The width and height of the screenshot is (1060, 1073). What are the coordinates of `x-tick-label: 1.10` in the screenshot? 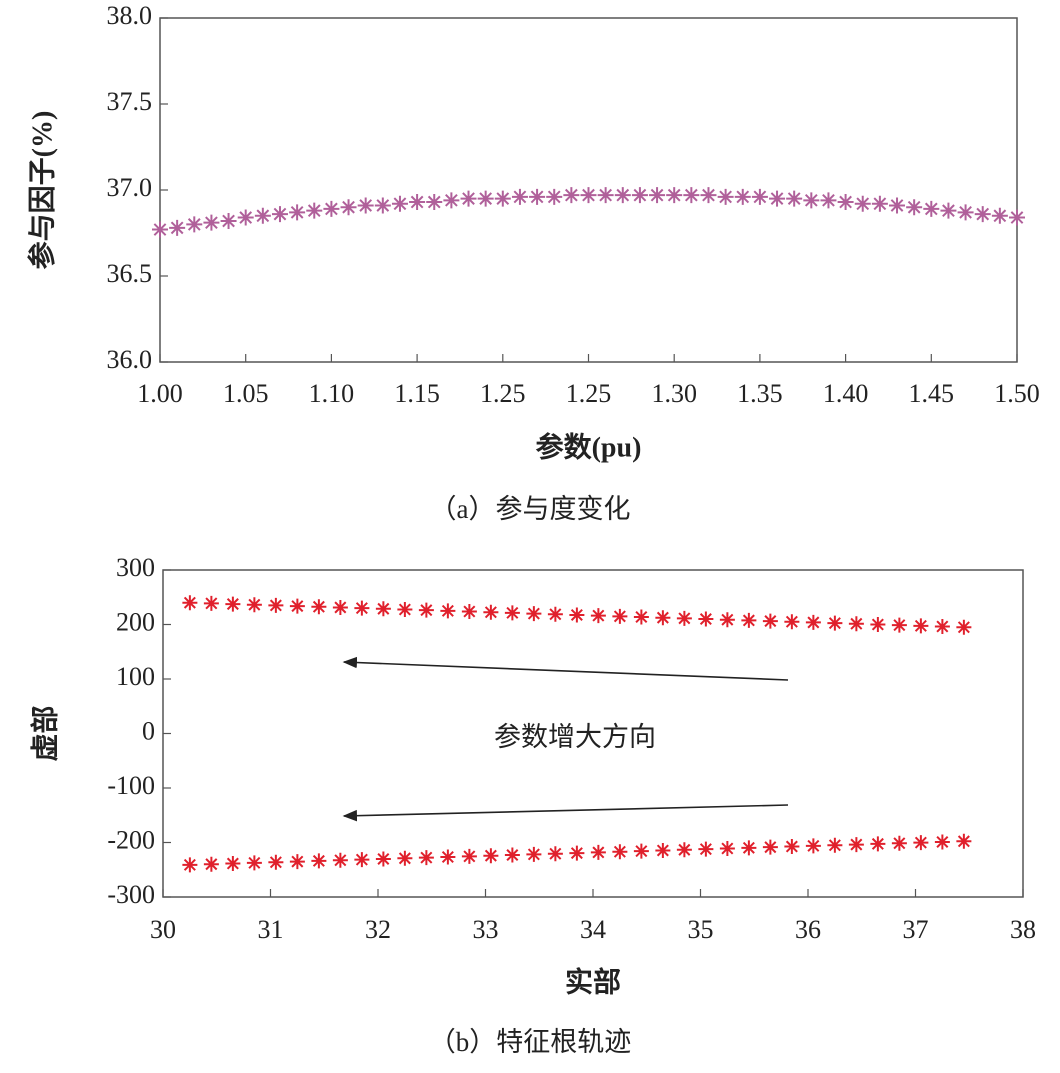 It's located at (332, 393).